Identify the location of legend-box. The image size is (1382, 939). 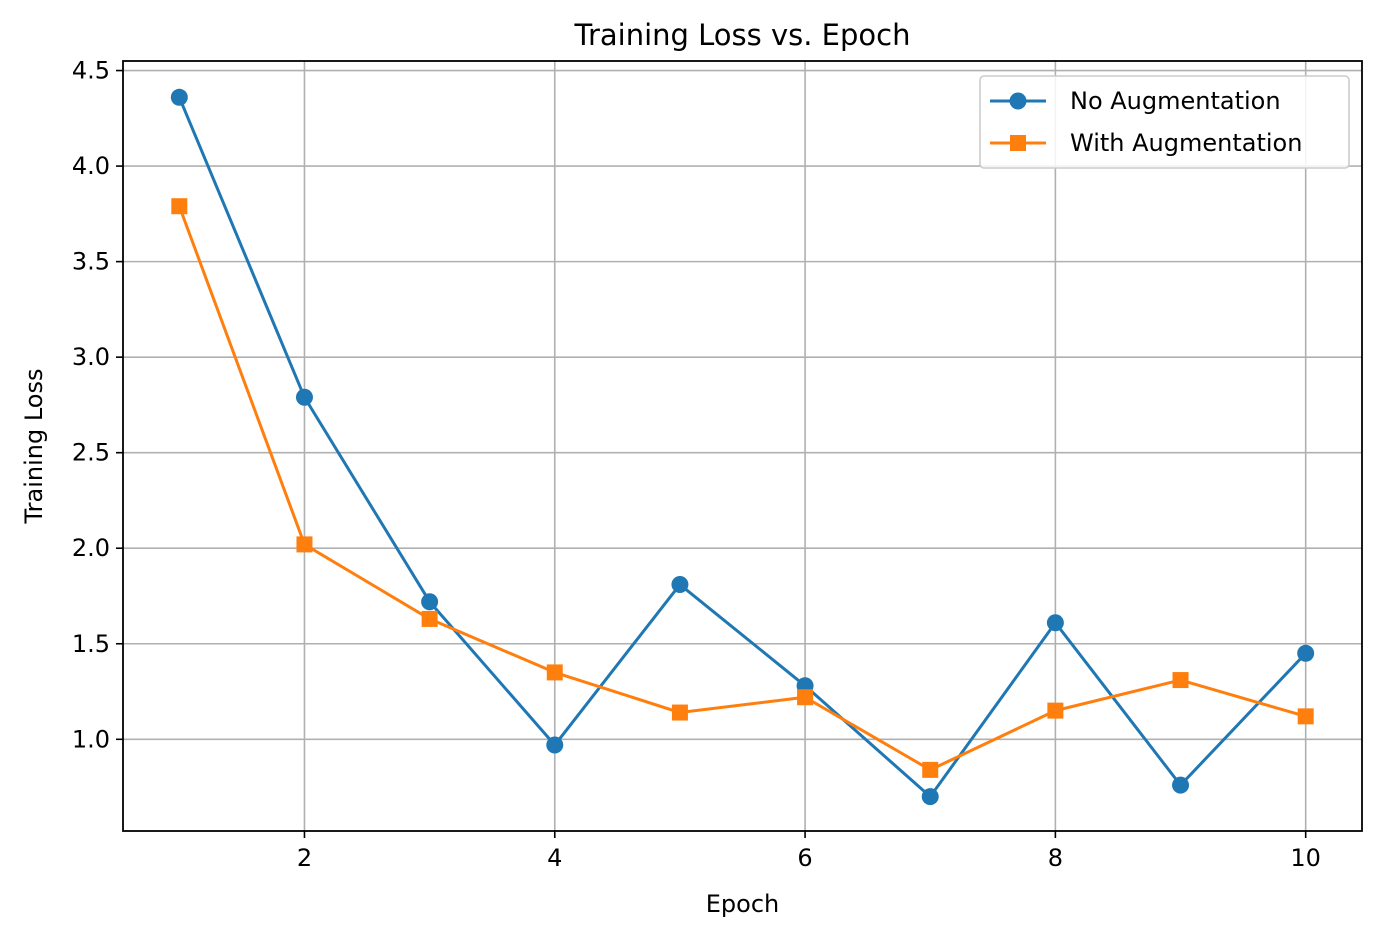
(1164, 122).